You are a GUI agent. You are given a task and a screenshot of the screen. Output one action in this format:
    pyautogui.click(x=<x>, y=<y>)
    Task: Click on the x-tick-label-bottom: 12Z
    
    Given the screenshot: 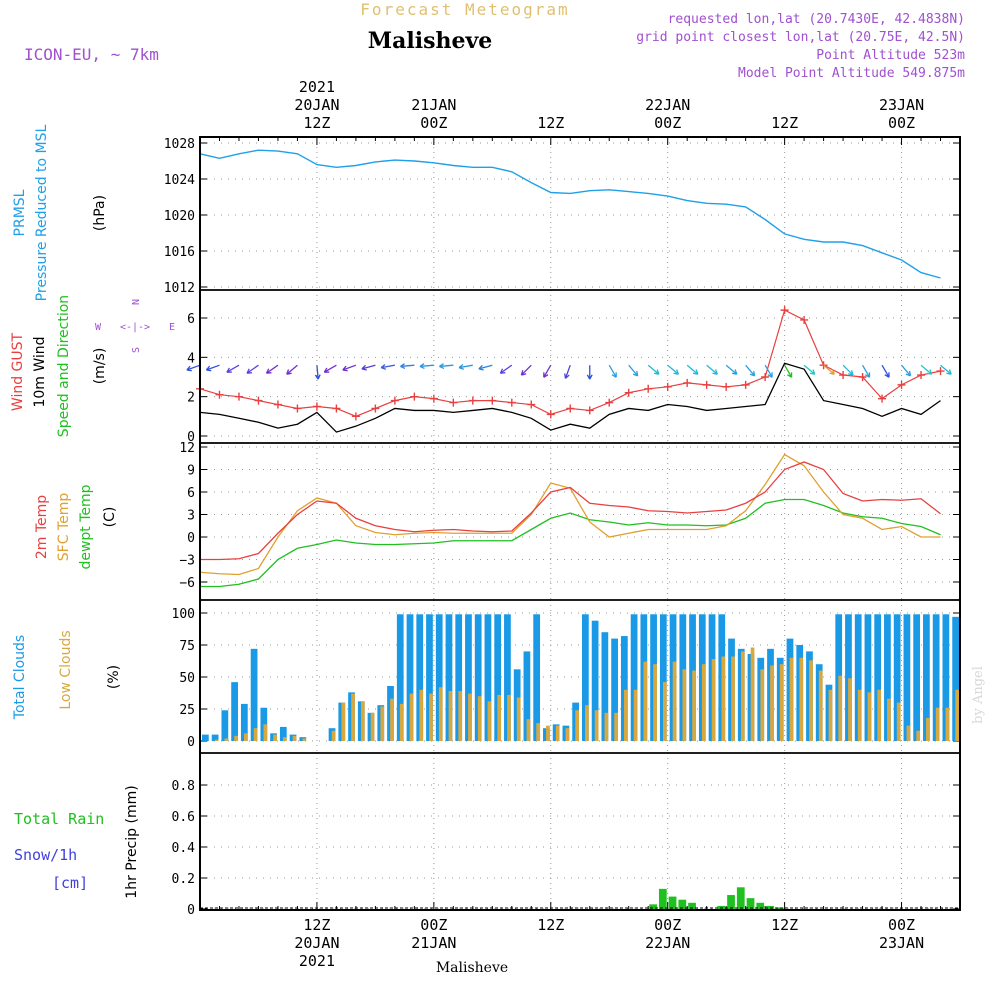 What is the action you would take?
    pyautogui.click(x=550, y=925)
    